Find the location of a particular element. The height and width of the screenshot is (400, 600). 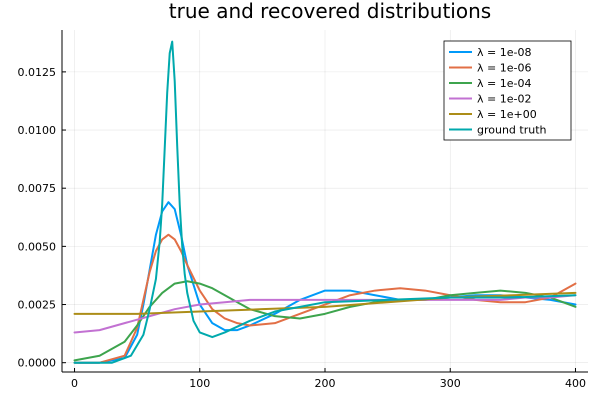

series-line is located at coordinates (325, 303).